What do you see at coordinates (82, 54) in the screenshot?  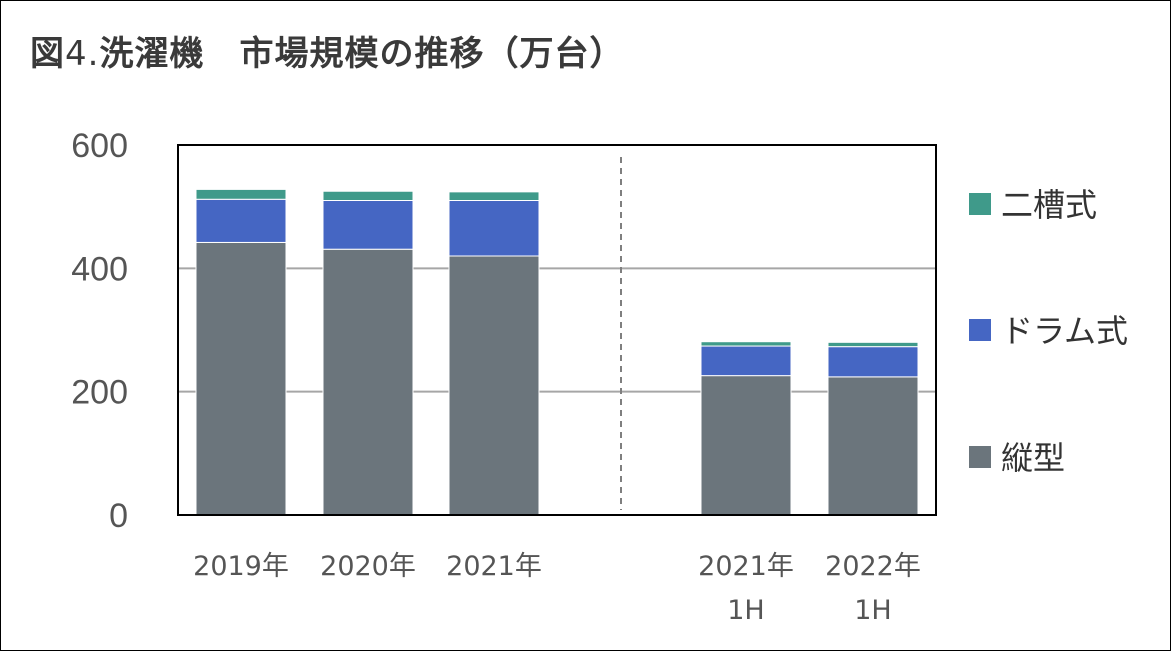 I see `title-number: 4.` at bounding box center [82, 54].